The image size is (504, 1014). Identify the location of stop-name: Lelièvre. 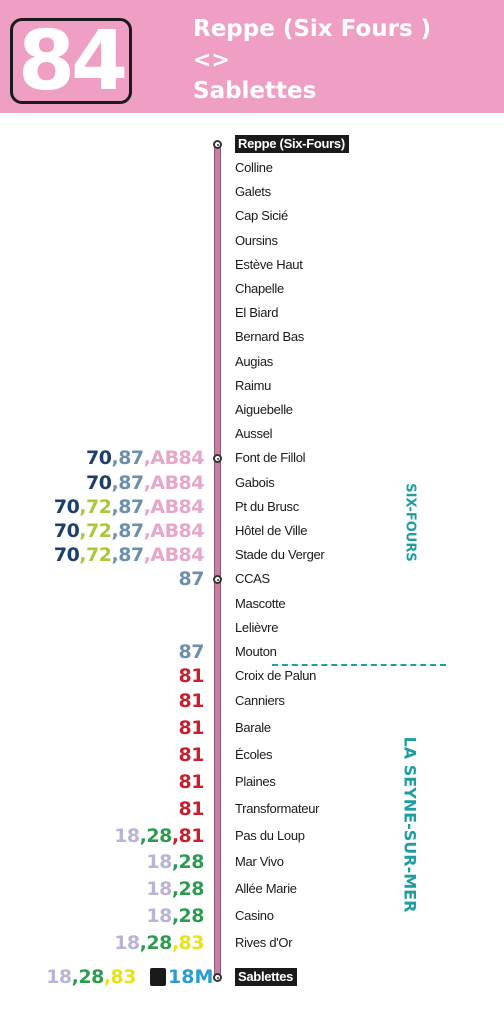
(257, 627).